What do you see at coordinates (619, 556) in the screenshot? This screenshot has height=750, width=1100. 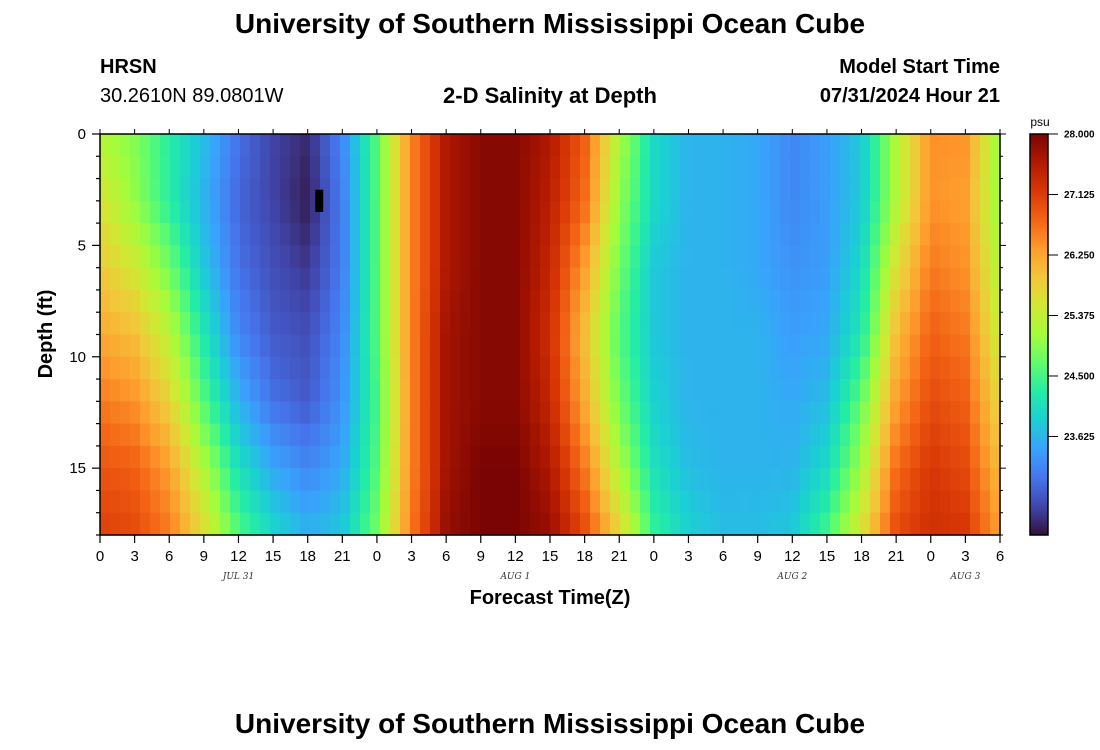 I see `x-tick-label: 21` at bounding box center [619, 556].